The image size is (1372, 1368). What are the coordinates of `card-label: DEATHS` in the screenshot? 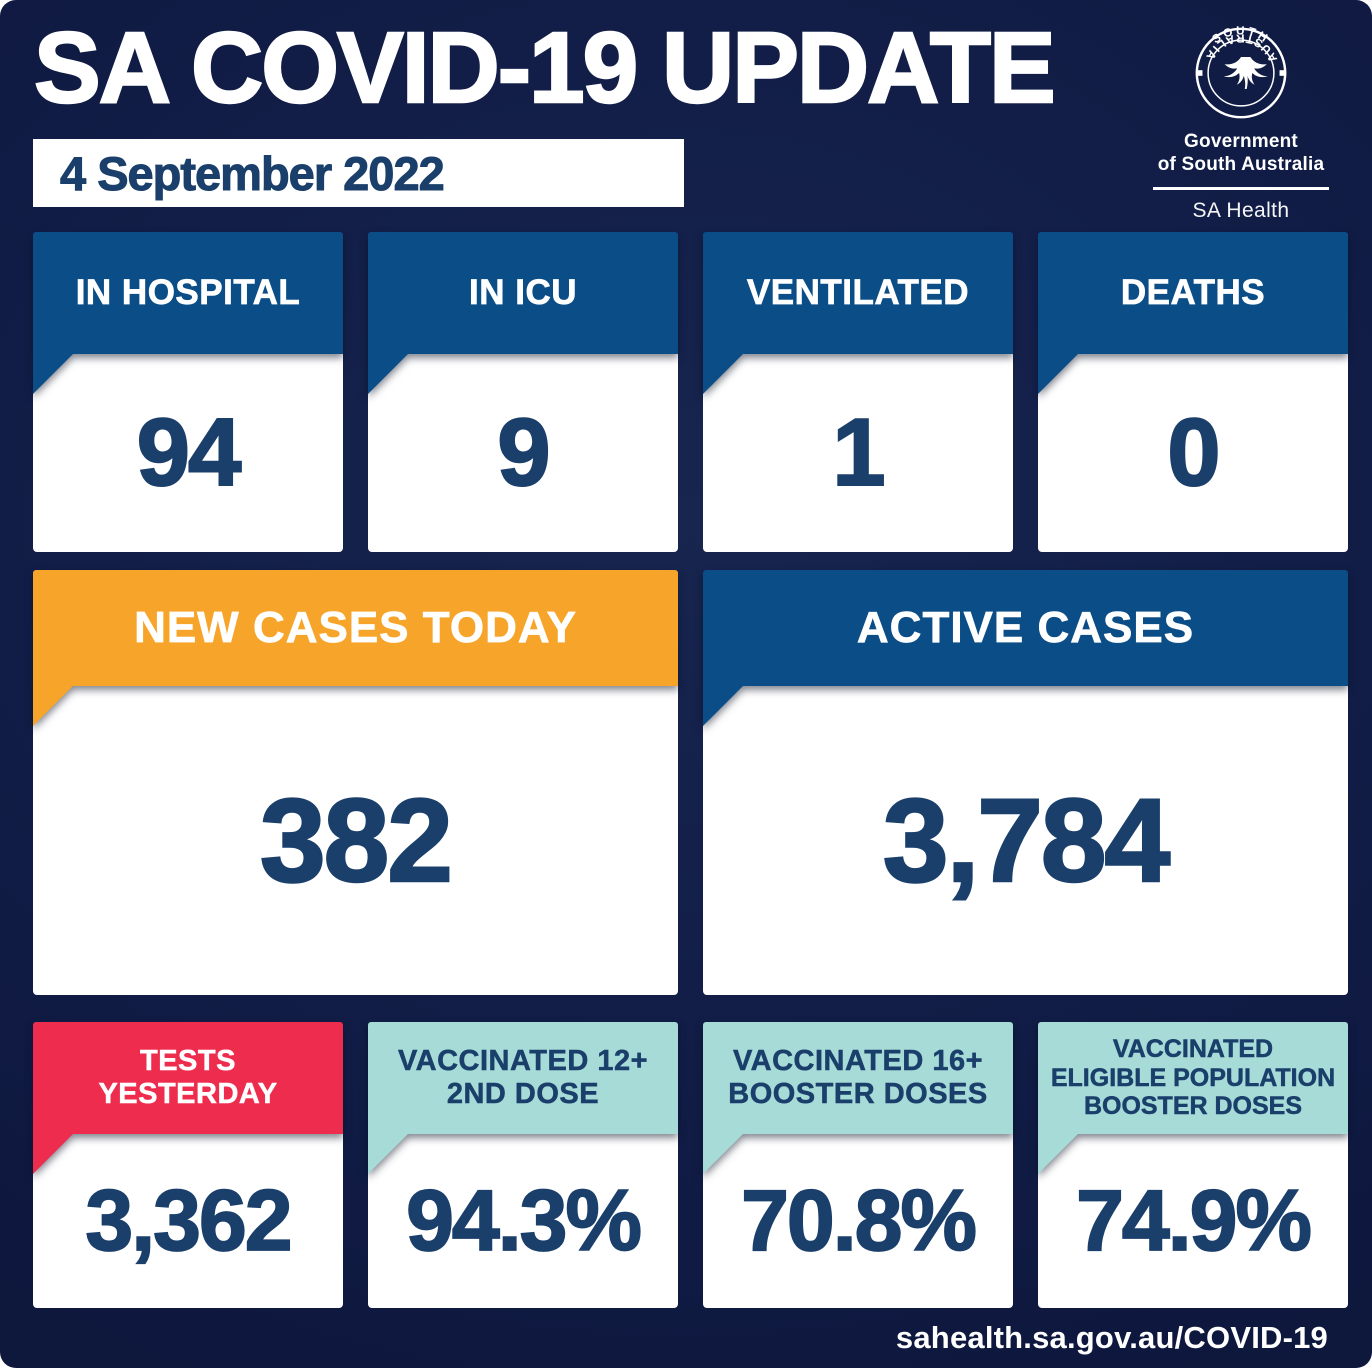 It's located at (1193, 292).